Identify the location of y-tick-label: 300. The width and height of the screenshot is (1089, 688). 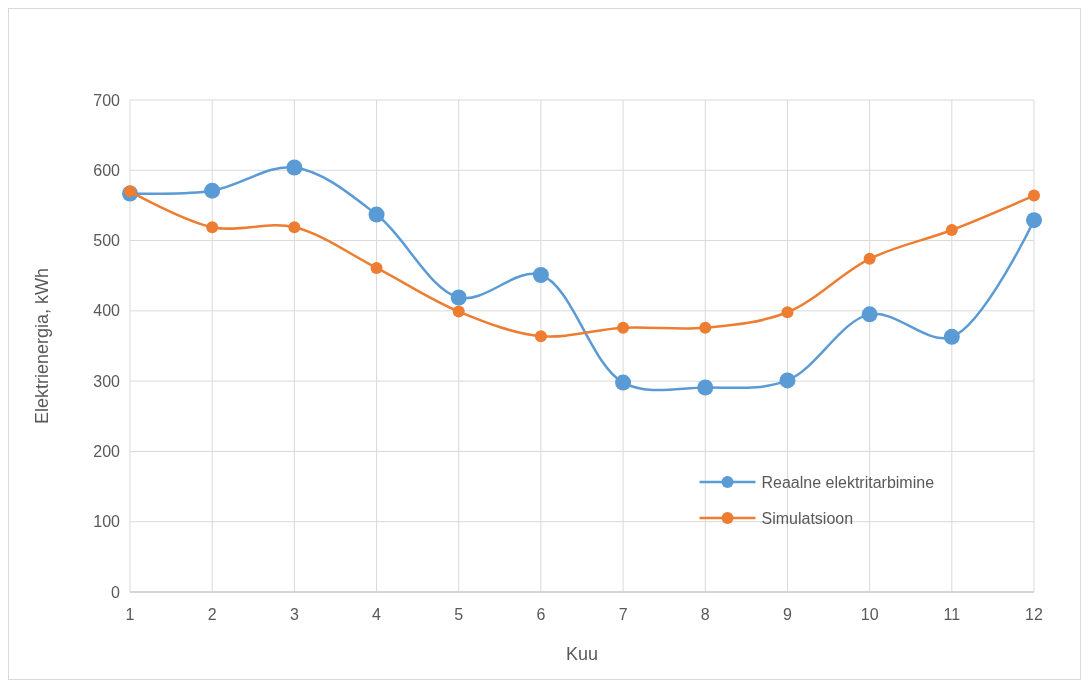
(107, 381).